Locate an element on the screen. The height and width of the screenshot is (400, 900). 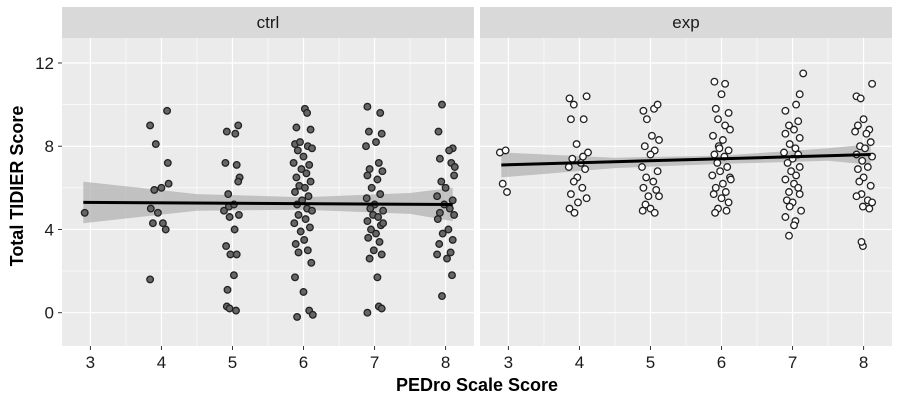
x-axis-title: PEDro Scale Score is located at coordinates (477, 385).